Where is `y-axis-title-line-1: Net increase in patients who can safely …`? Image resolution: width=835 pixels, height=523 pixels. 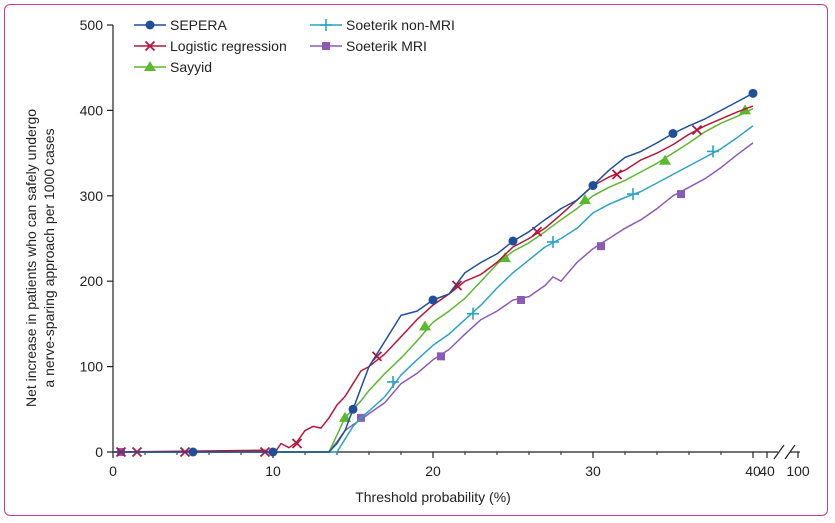
y-axis-title-line-1: Net increase in patients who can safely … is located at coordinates (31, 258).